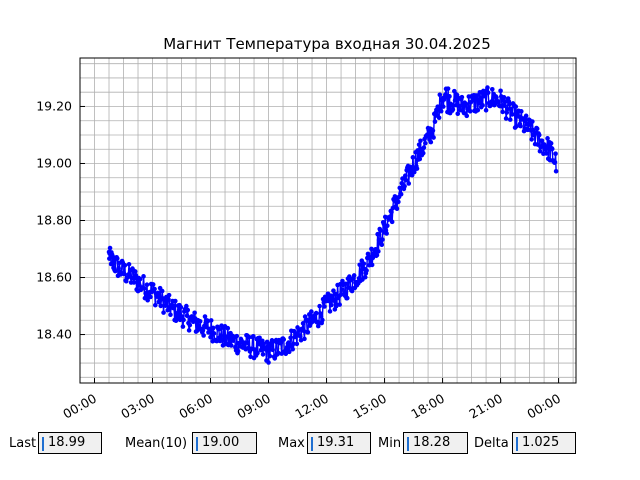 The height and width of the screenshot is (480, 640). I want to click on y-tick-label: 18.80, so click(54, 220).